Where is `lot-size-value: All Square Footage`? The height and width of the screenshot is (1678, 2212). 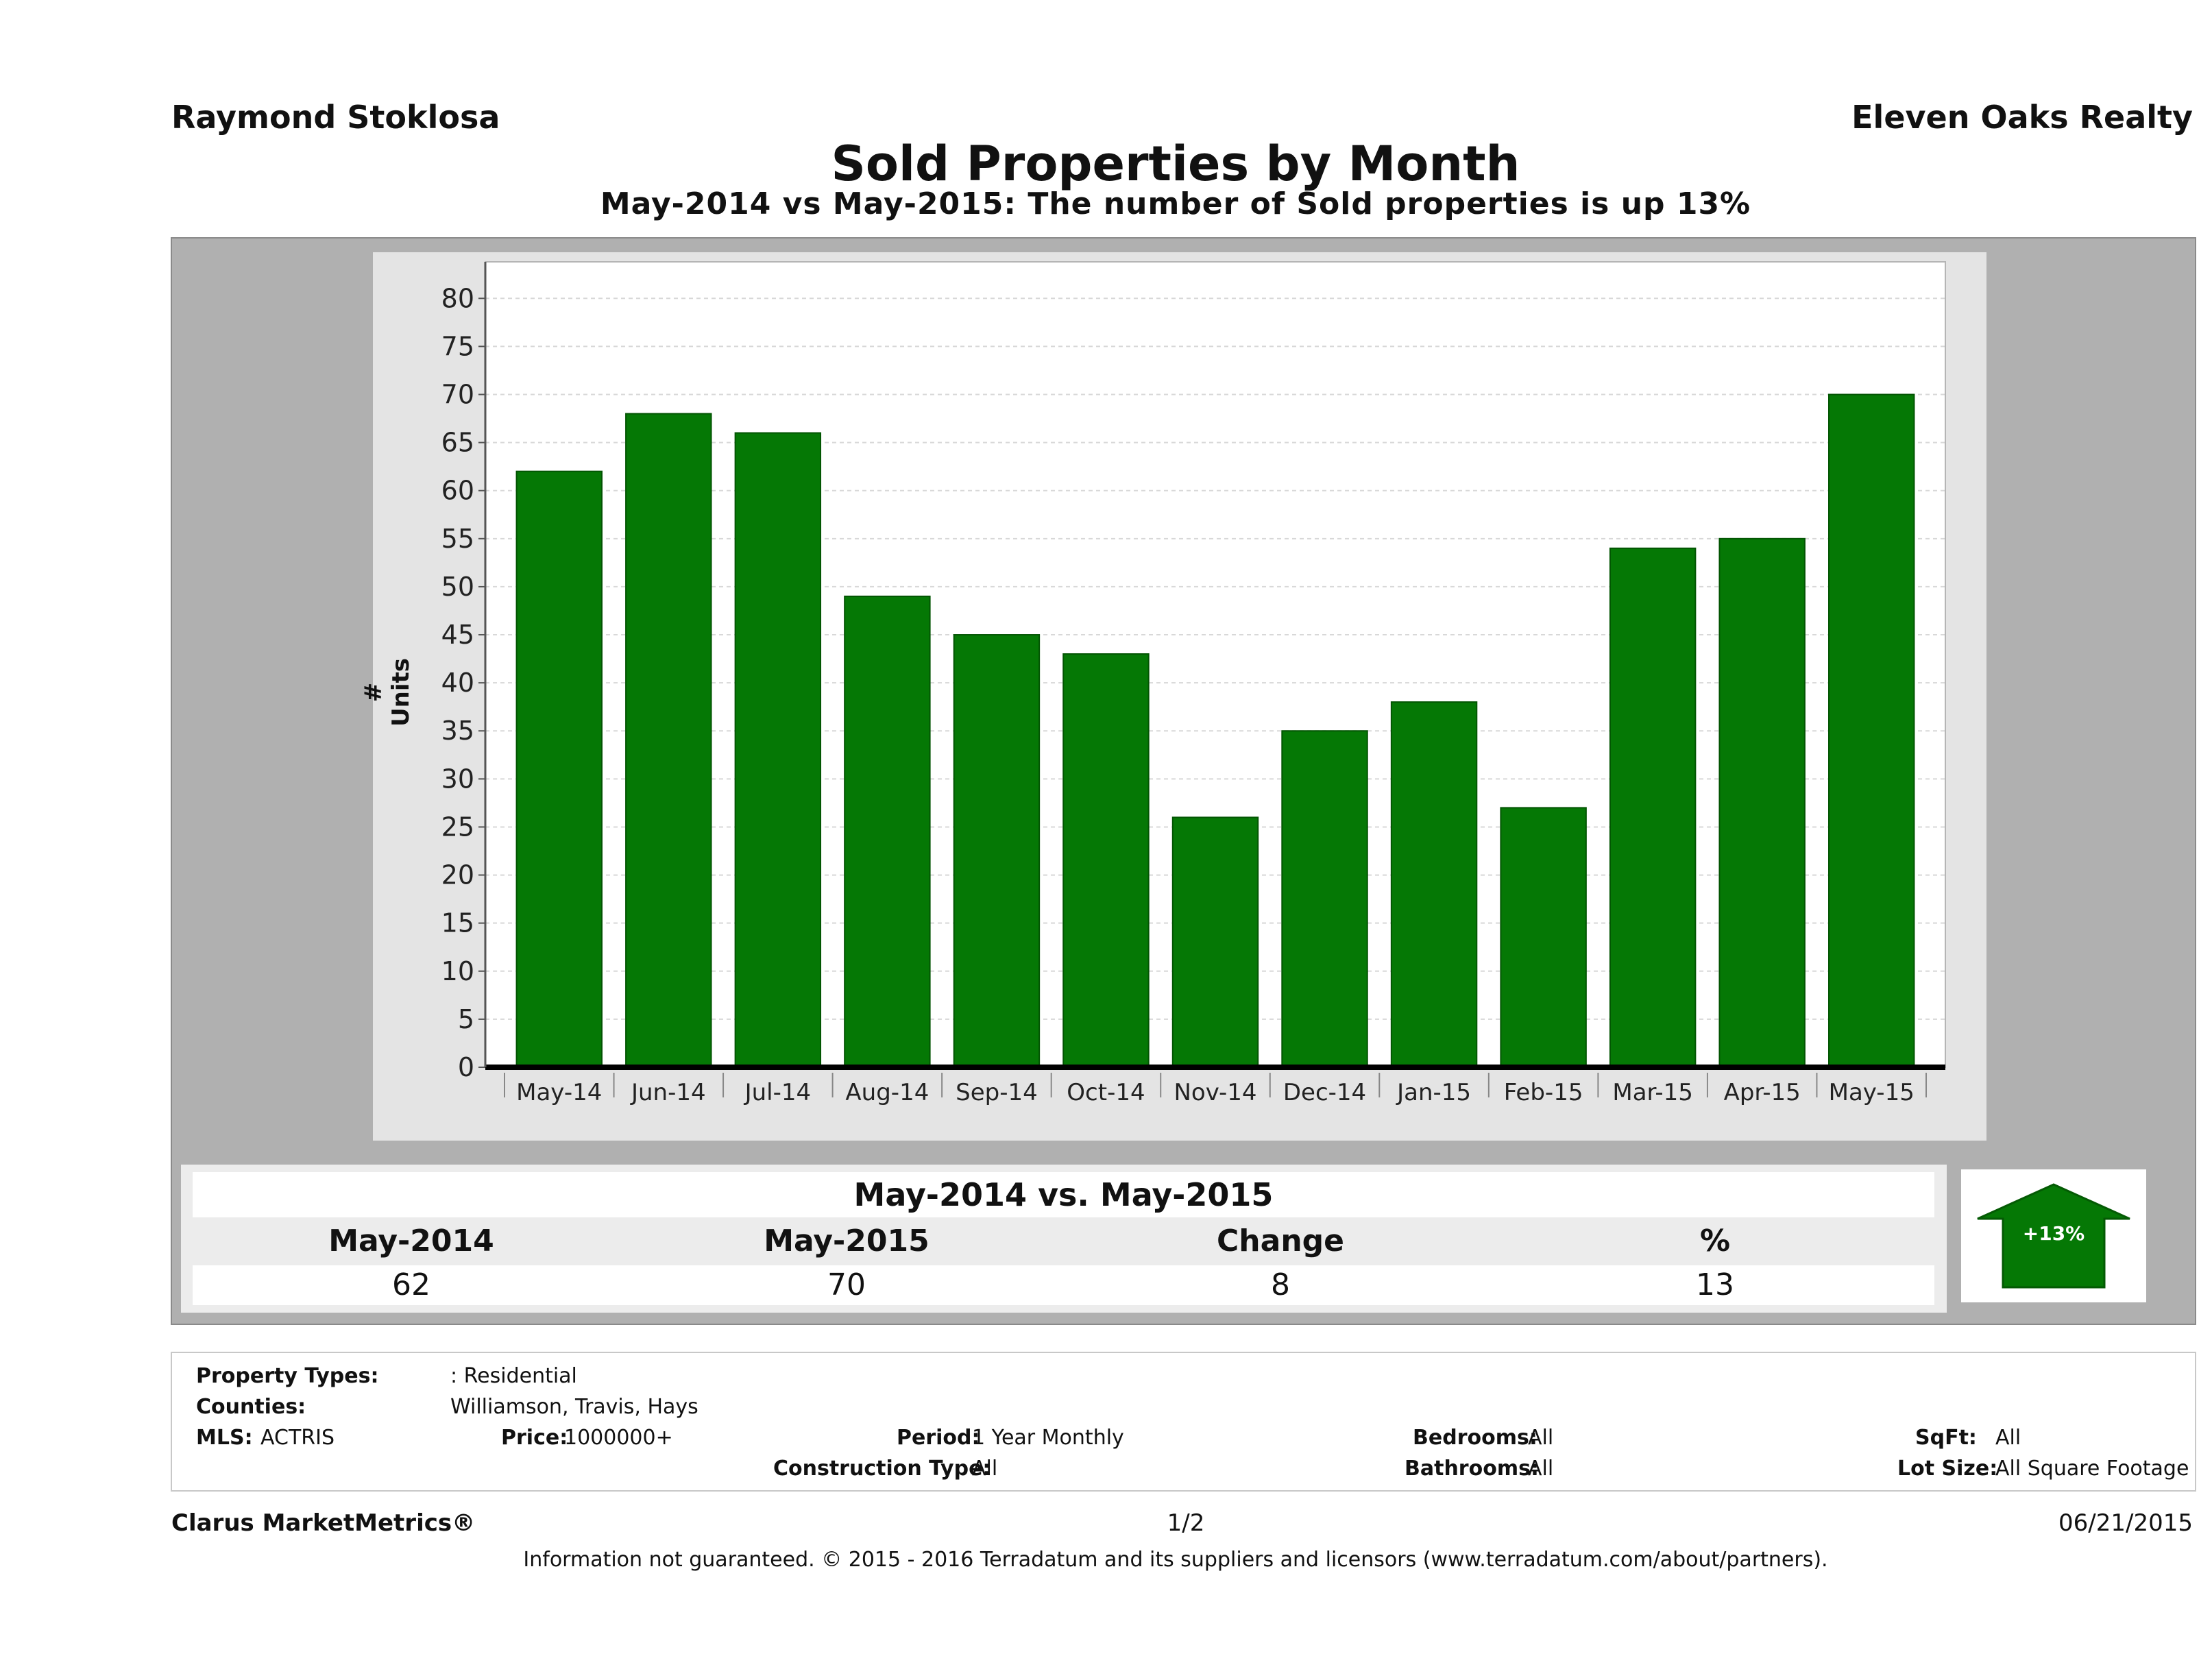 lot-size-value: All Square Footage is located at coordinates (2092, 1469).